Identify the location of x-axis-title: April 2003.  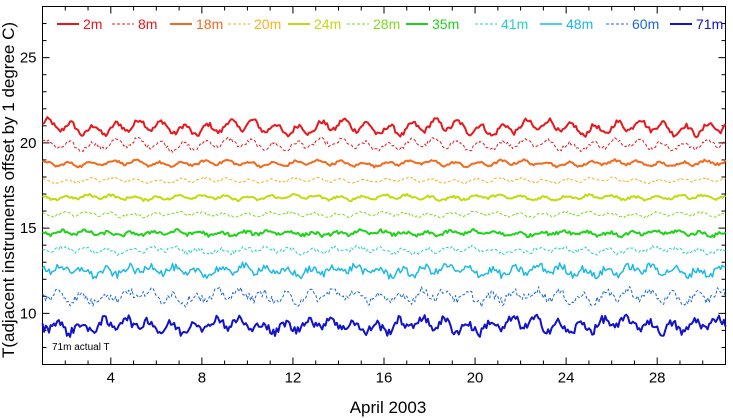
(388, 407).